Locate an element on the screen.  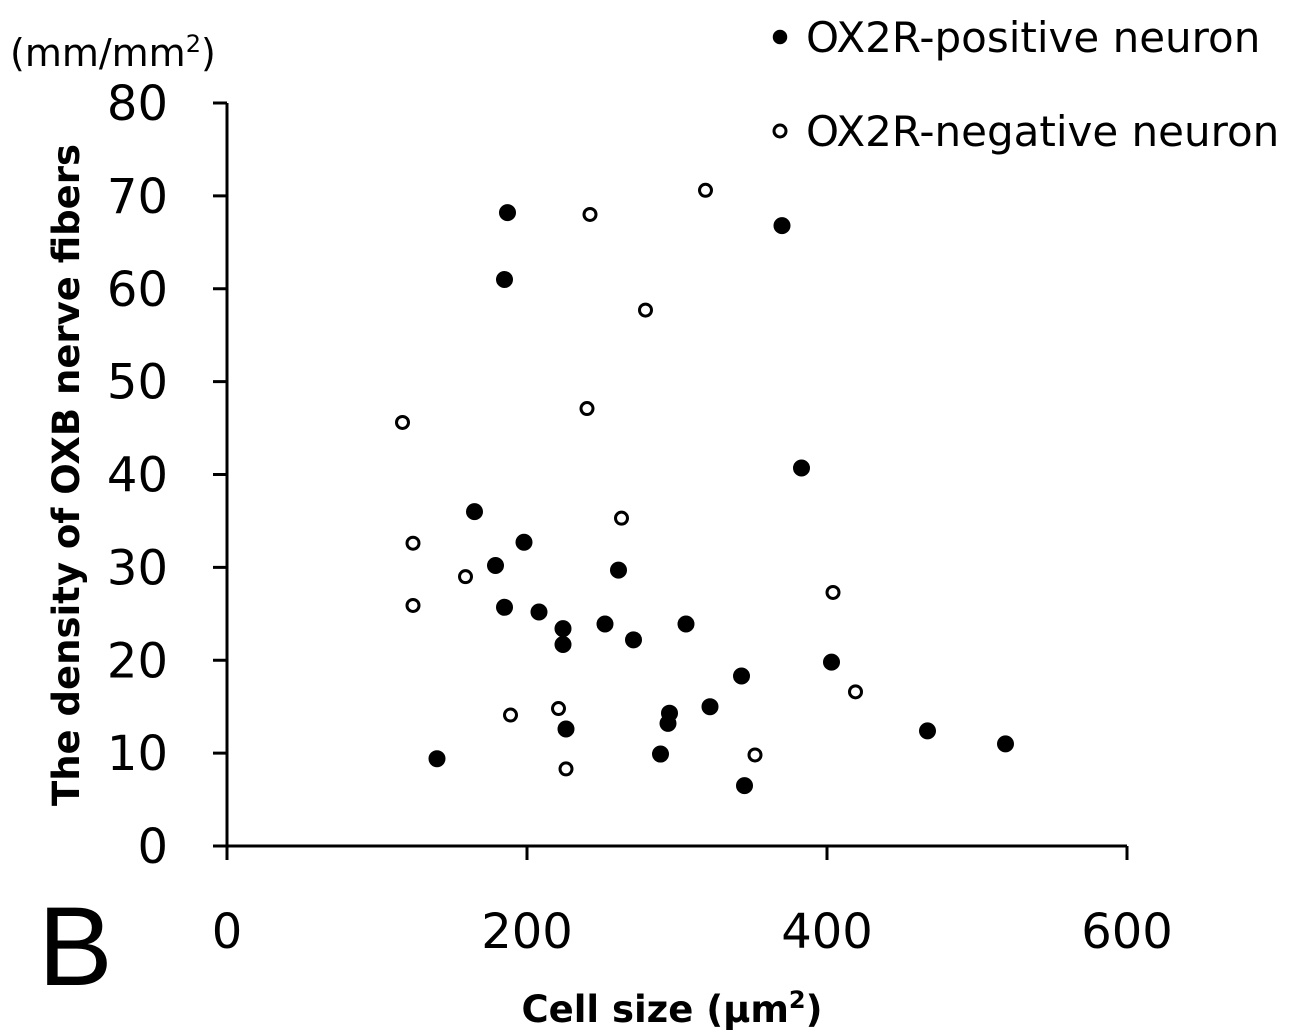
y-tick-label: 60 is located at coordinates (137, 290).